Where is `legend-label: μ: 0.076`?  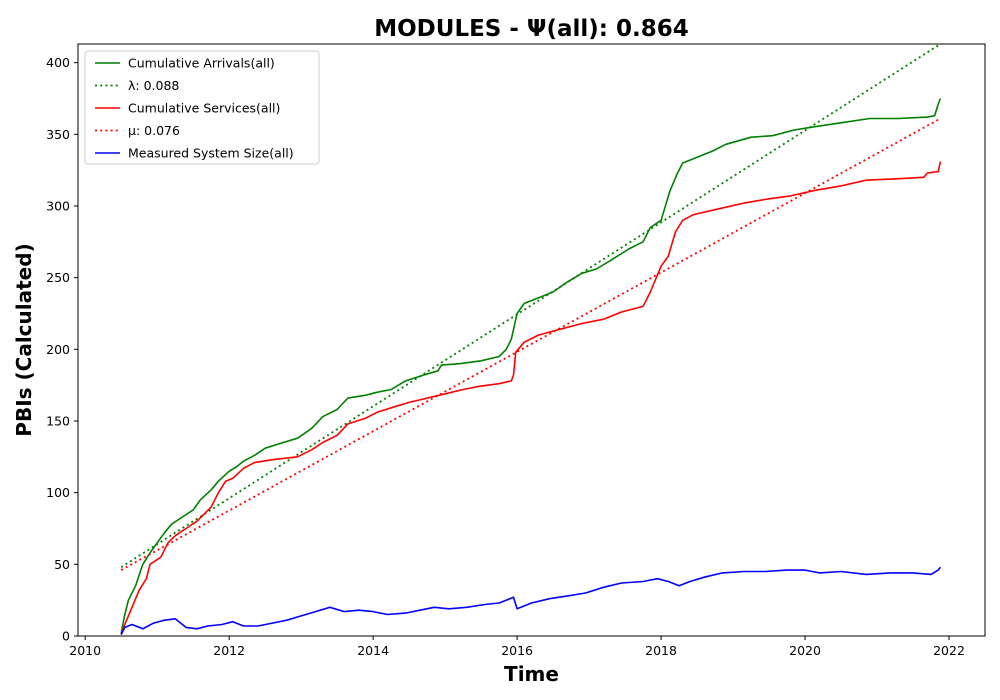 legend-label: μ: 0.076 is located at coordinates (154, 130).